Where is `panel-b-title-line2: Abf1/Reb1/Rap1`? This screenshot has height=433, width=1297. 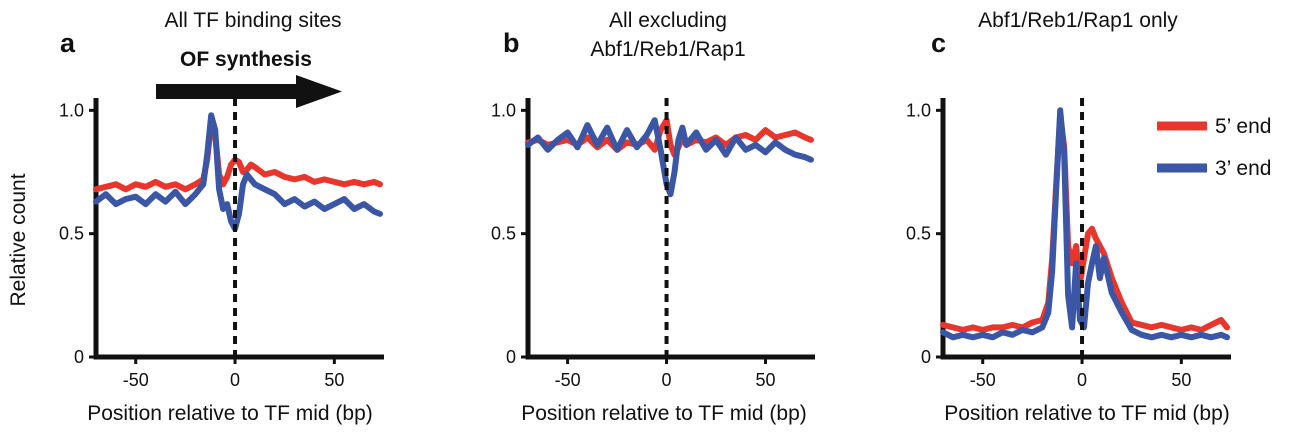 panel-b-title-line2: Abf1/Reb1/Rap1 is located at coordinates (667, 49).